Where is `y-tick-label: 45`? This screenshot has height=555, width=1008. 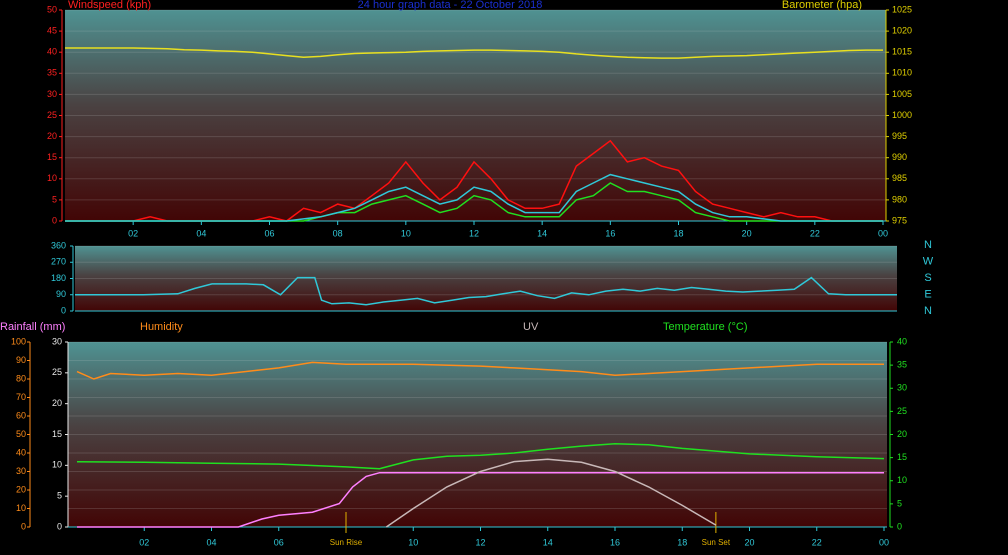 y-tick-label: 45 is located at coordinates (52, 30).